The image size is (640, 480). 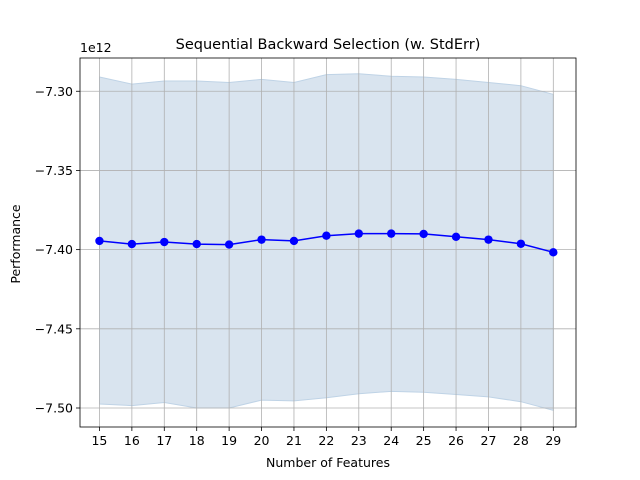 I want to click on x-tick-label: 19, so click(x=229, y=440).